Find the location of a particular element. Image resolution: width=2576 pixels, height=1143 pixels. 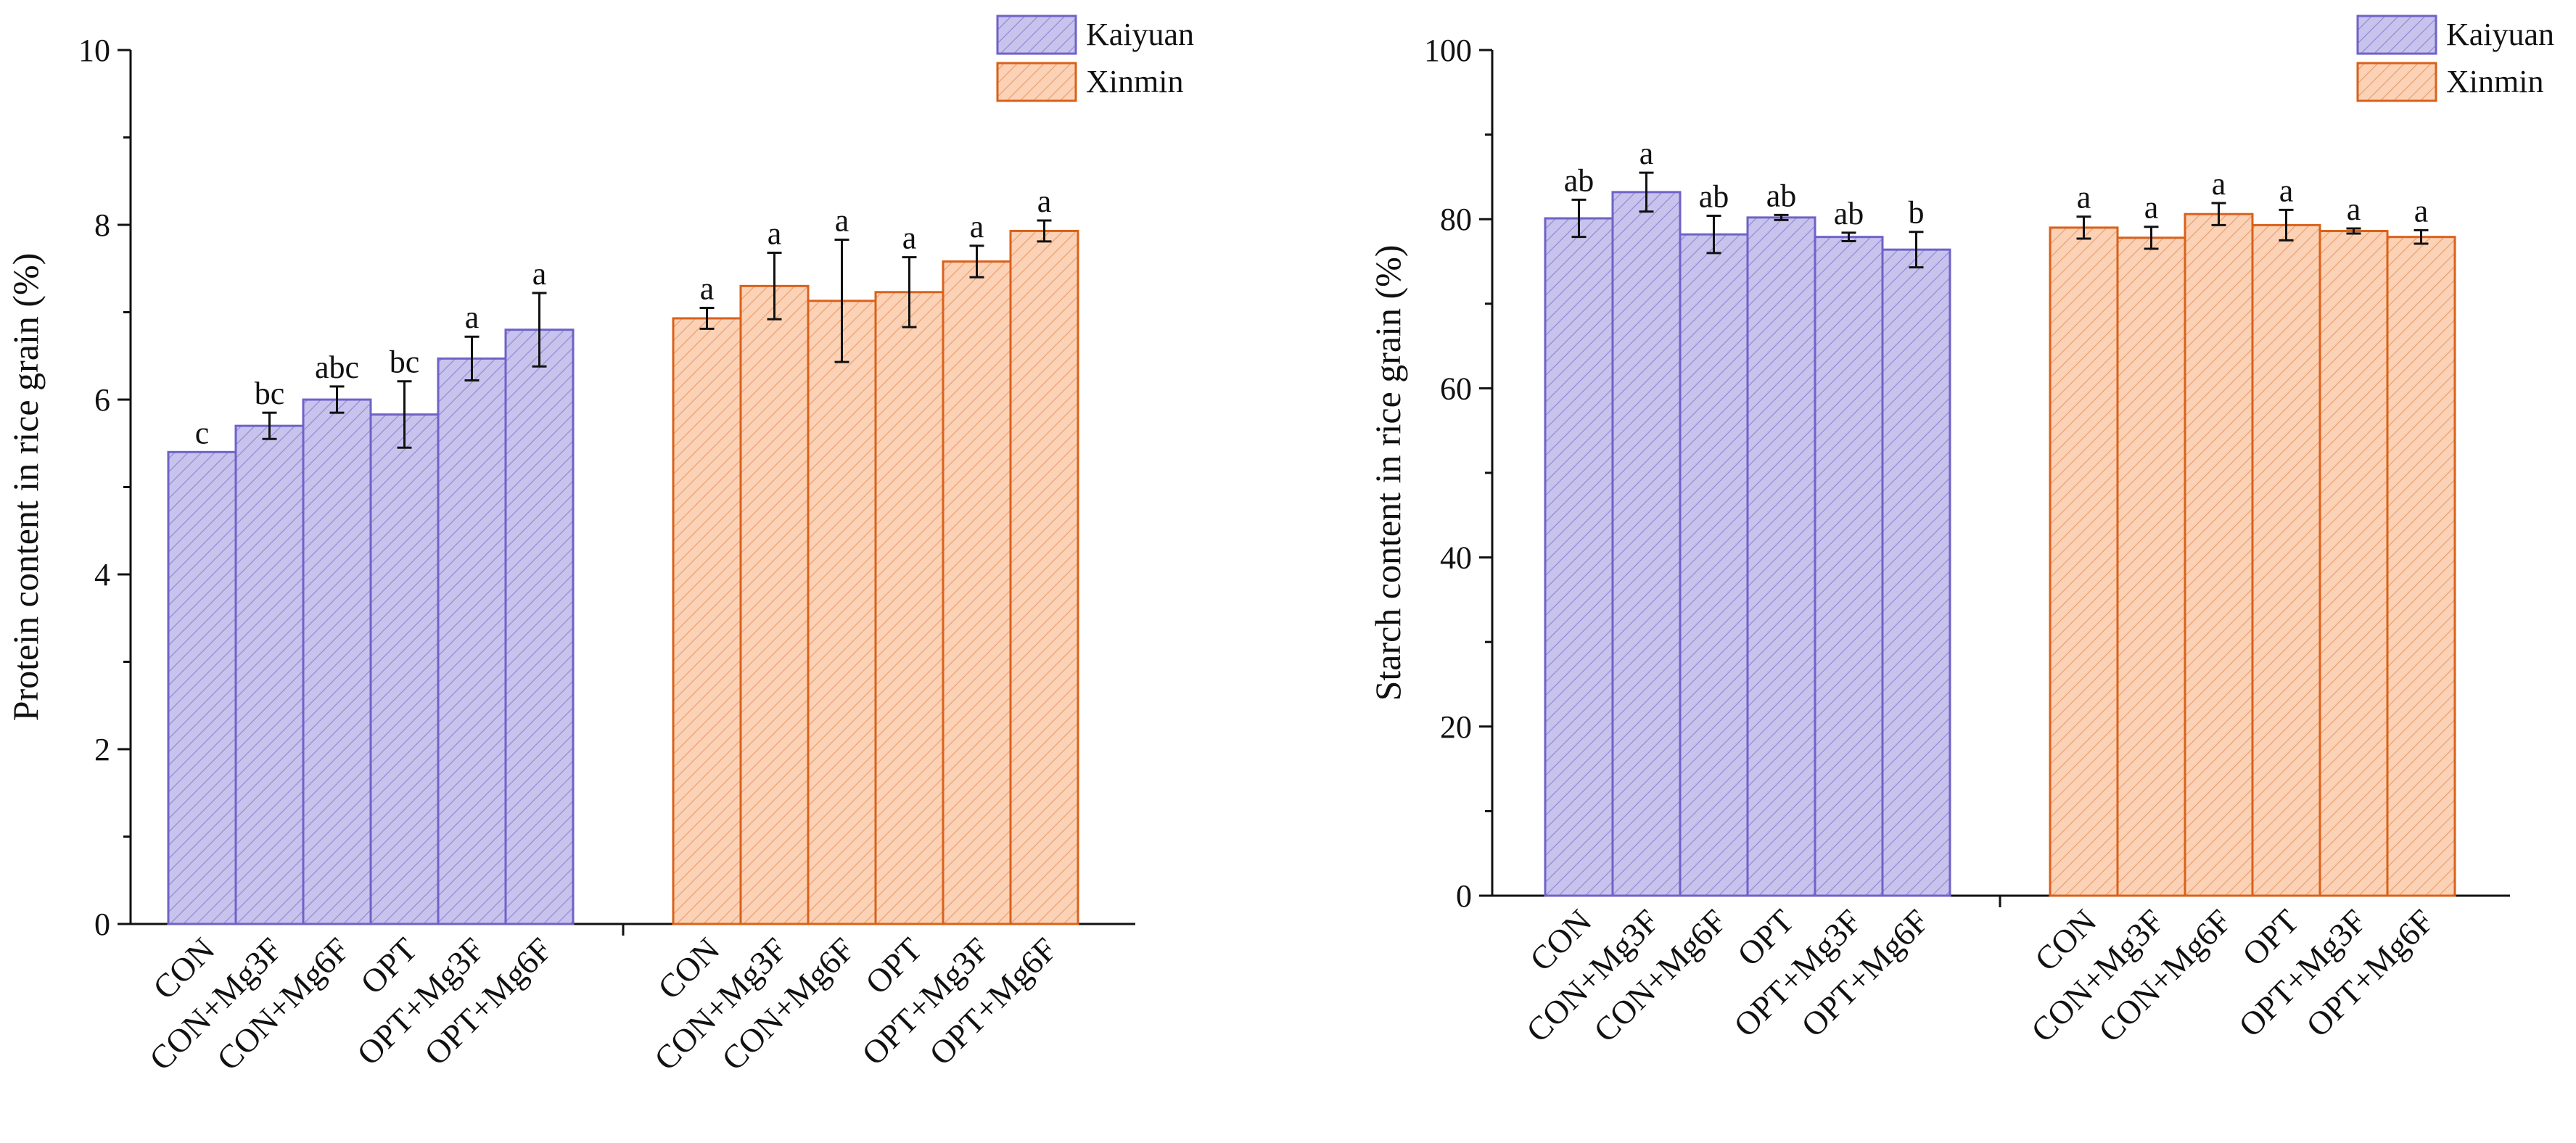

y-tick-label: 80 is located at coordinates (1456, 220).